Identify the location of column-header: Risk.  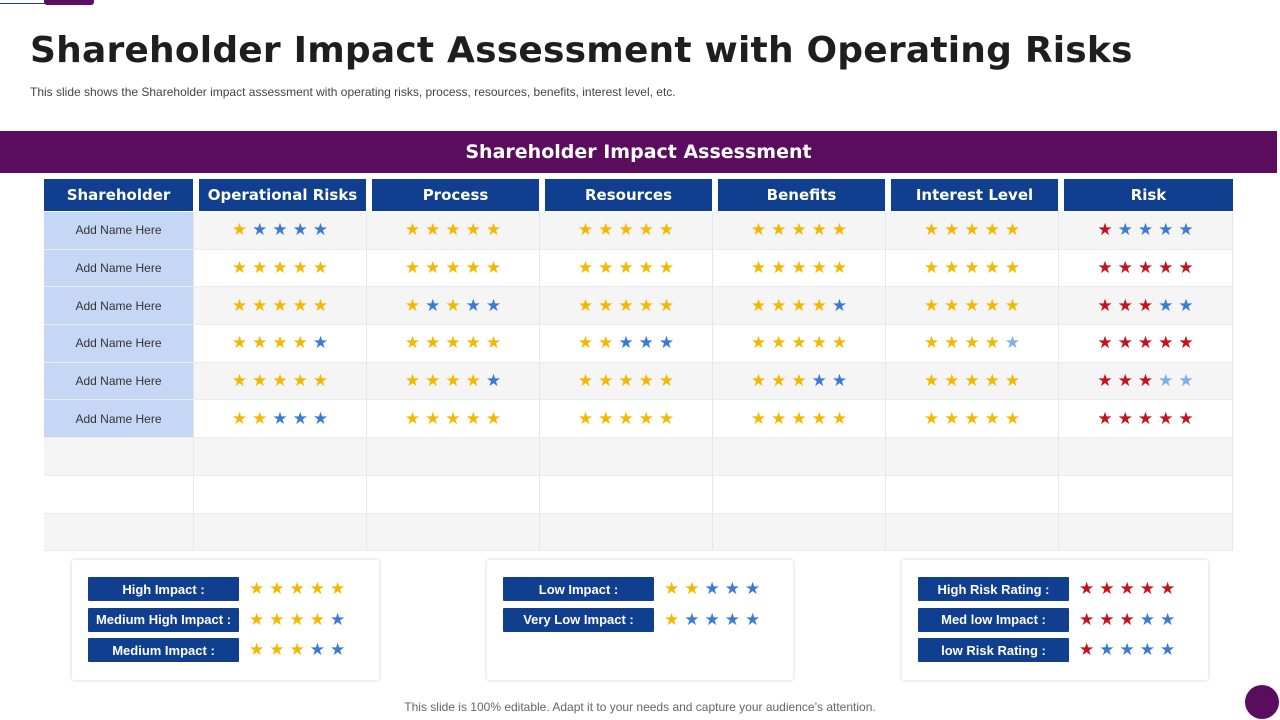
(1148, 195).